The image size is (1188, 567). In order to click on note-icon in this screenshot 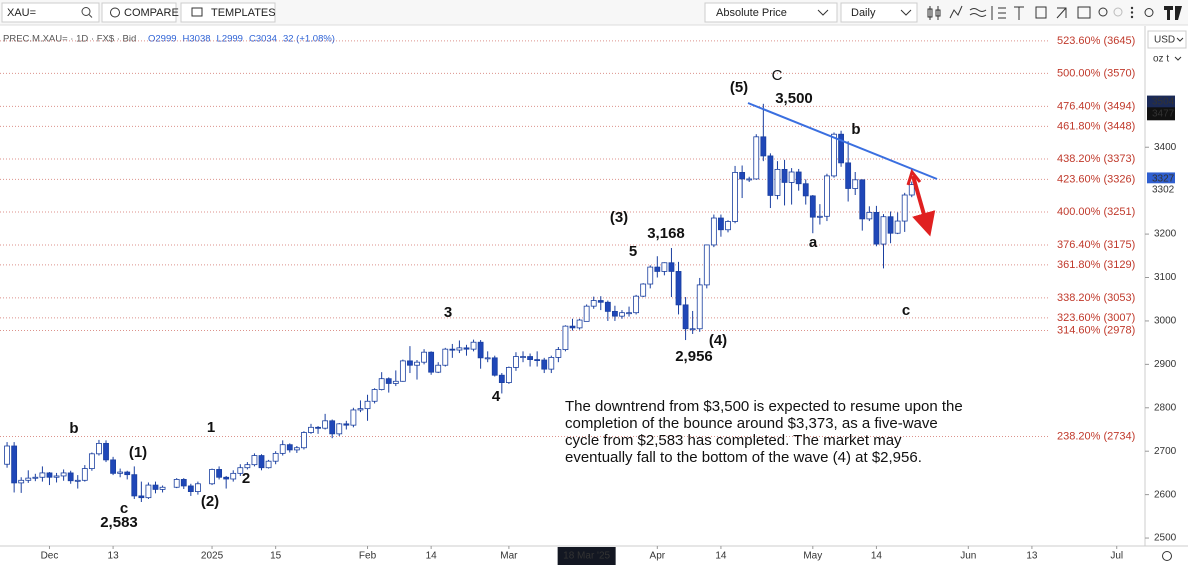, I will do `click(1084, 12)`.